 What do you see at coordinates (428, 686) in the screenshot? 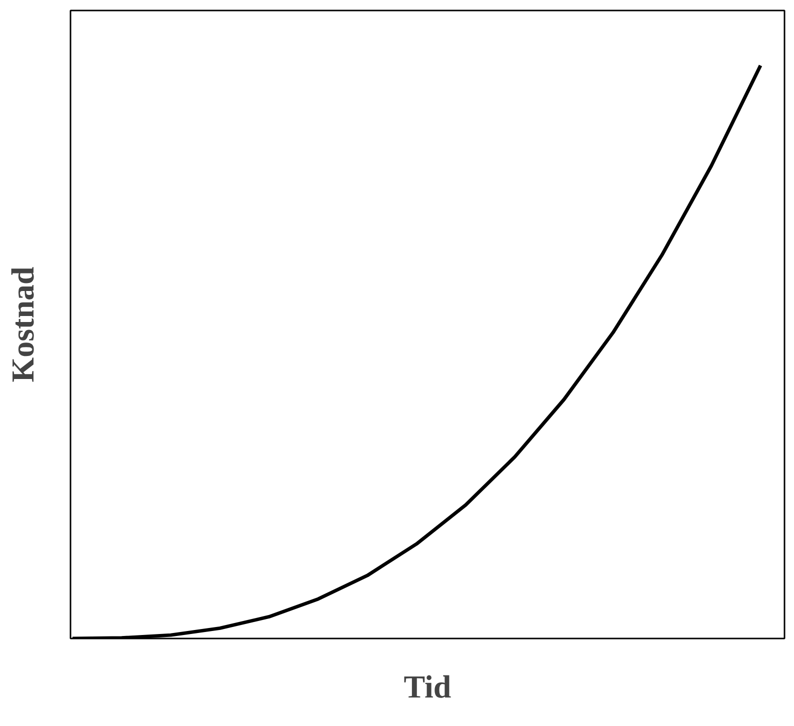
I see `x-axis-title: Tid` at bounding box center [428, 686].